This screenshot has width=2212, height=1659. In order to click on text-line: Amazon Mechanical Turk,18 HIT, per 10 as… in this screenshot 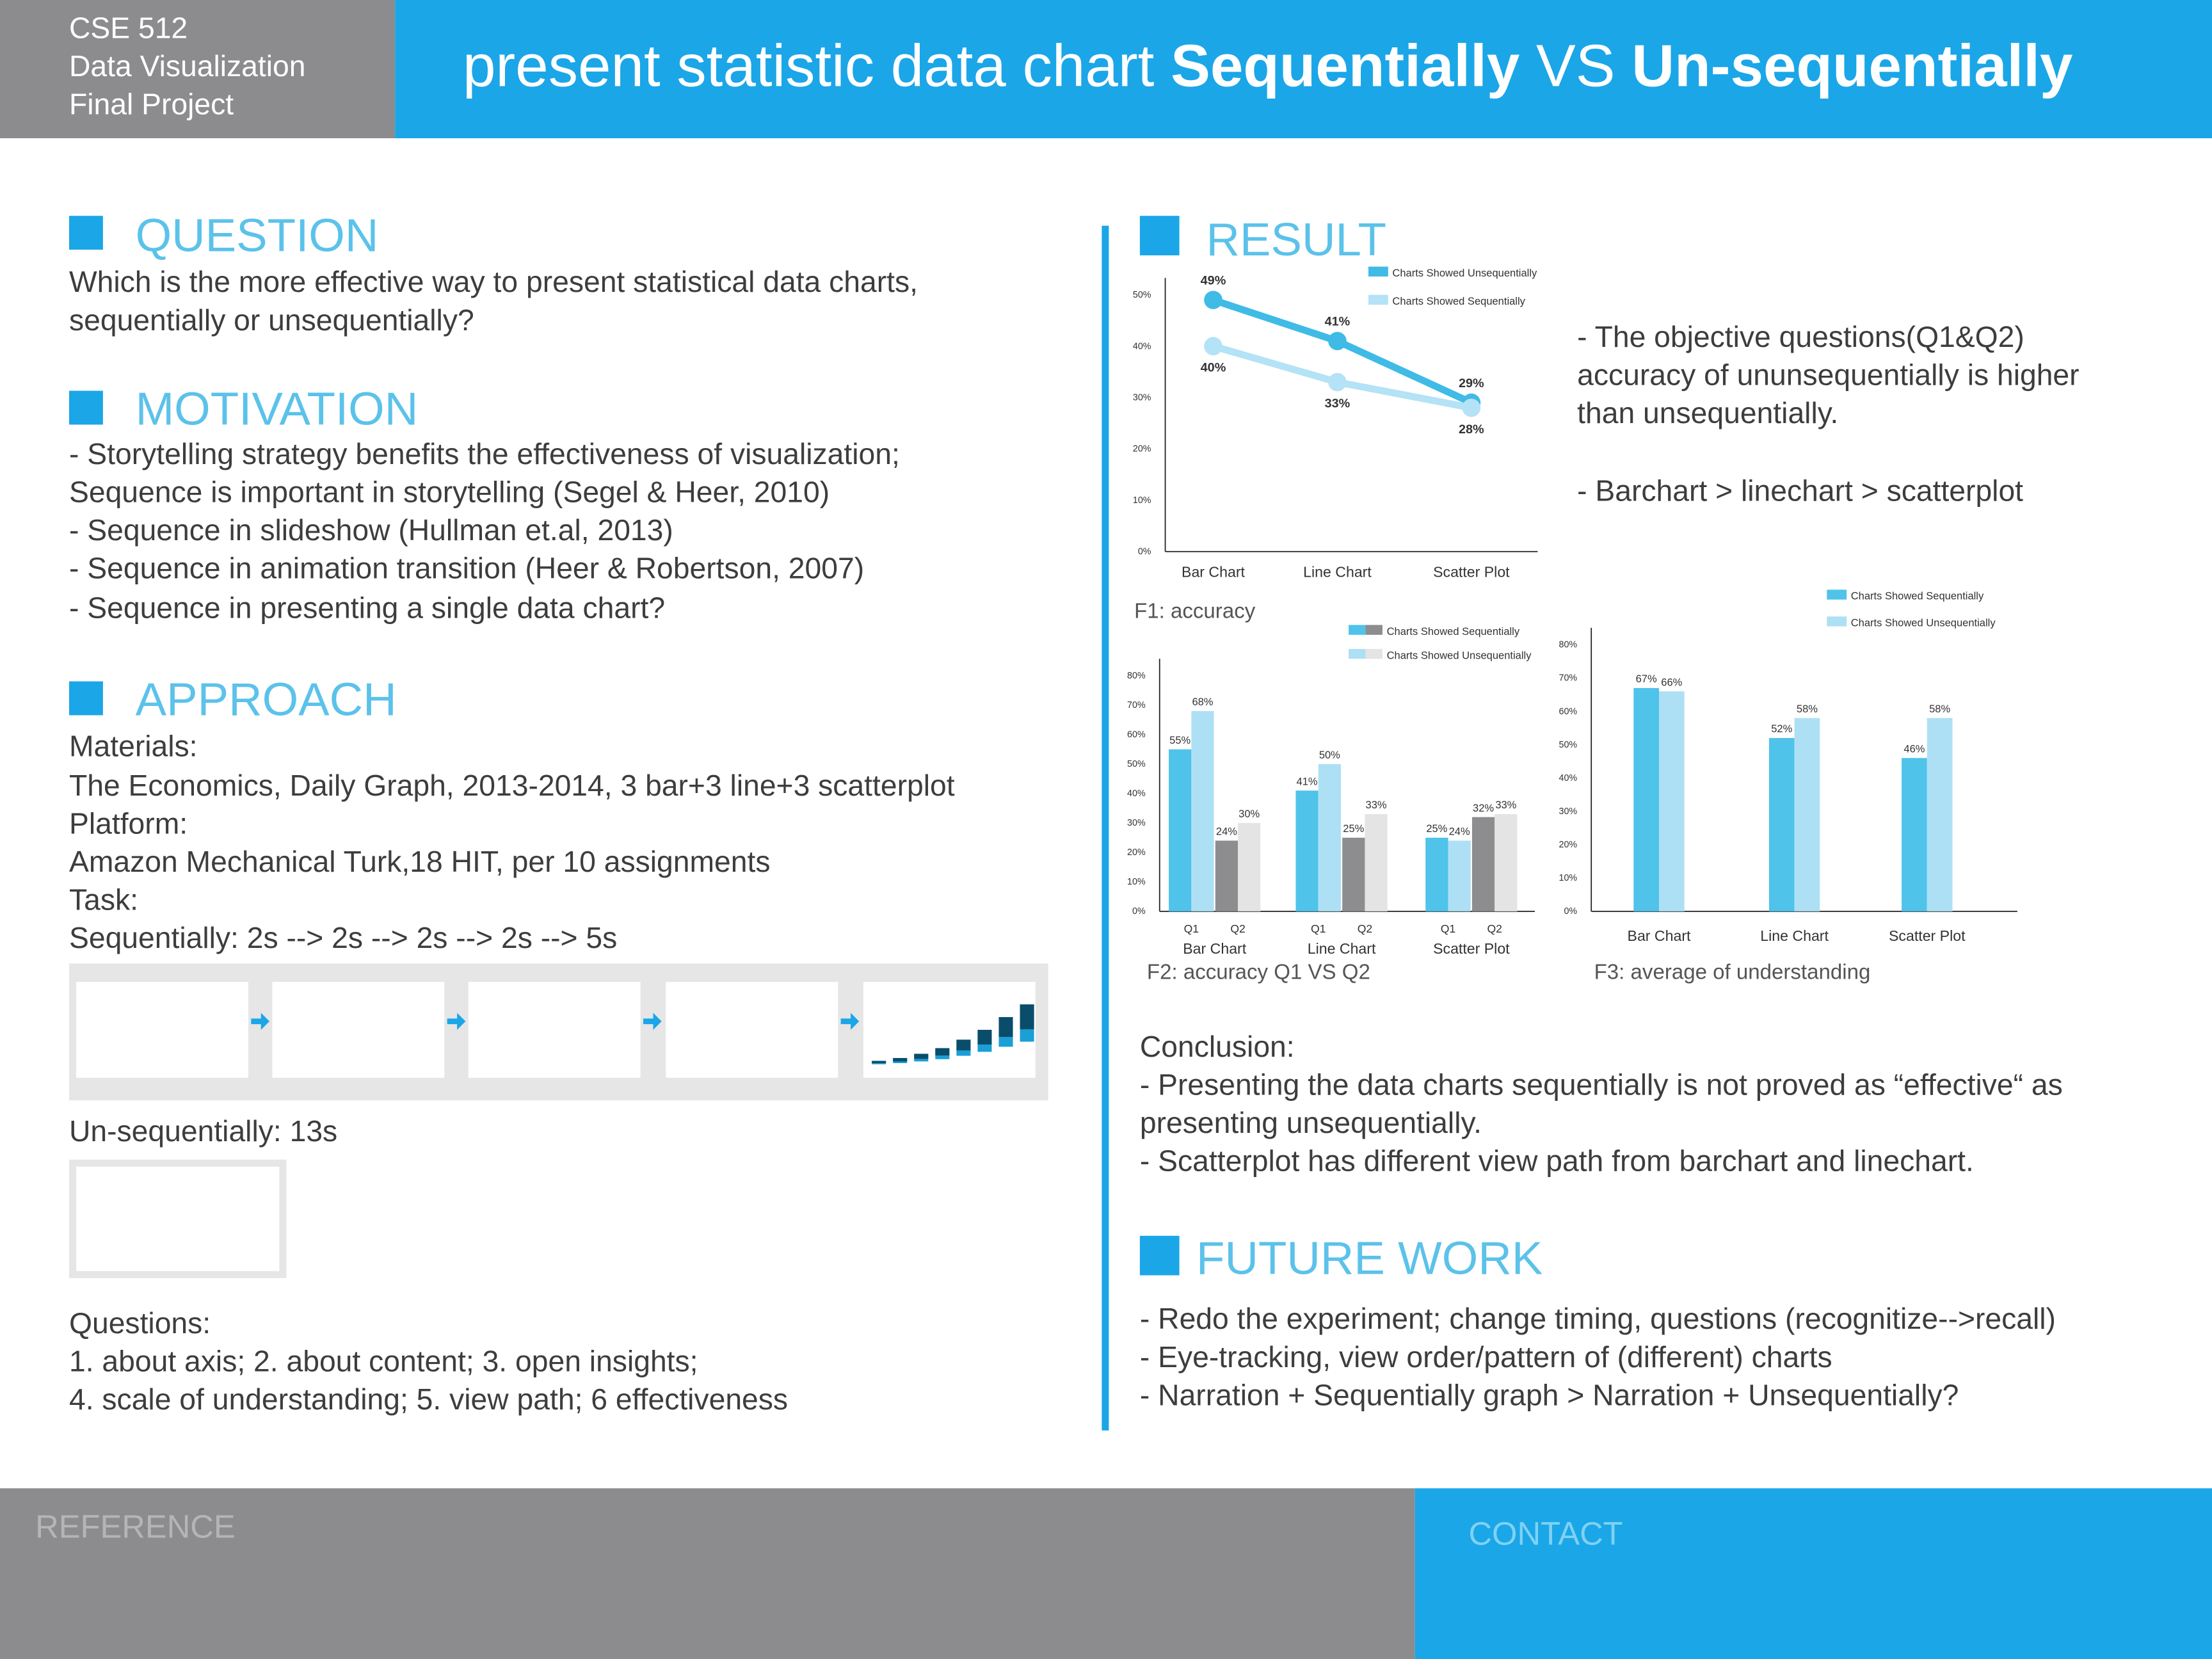, I will do `click(419, 861)`.